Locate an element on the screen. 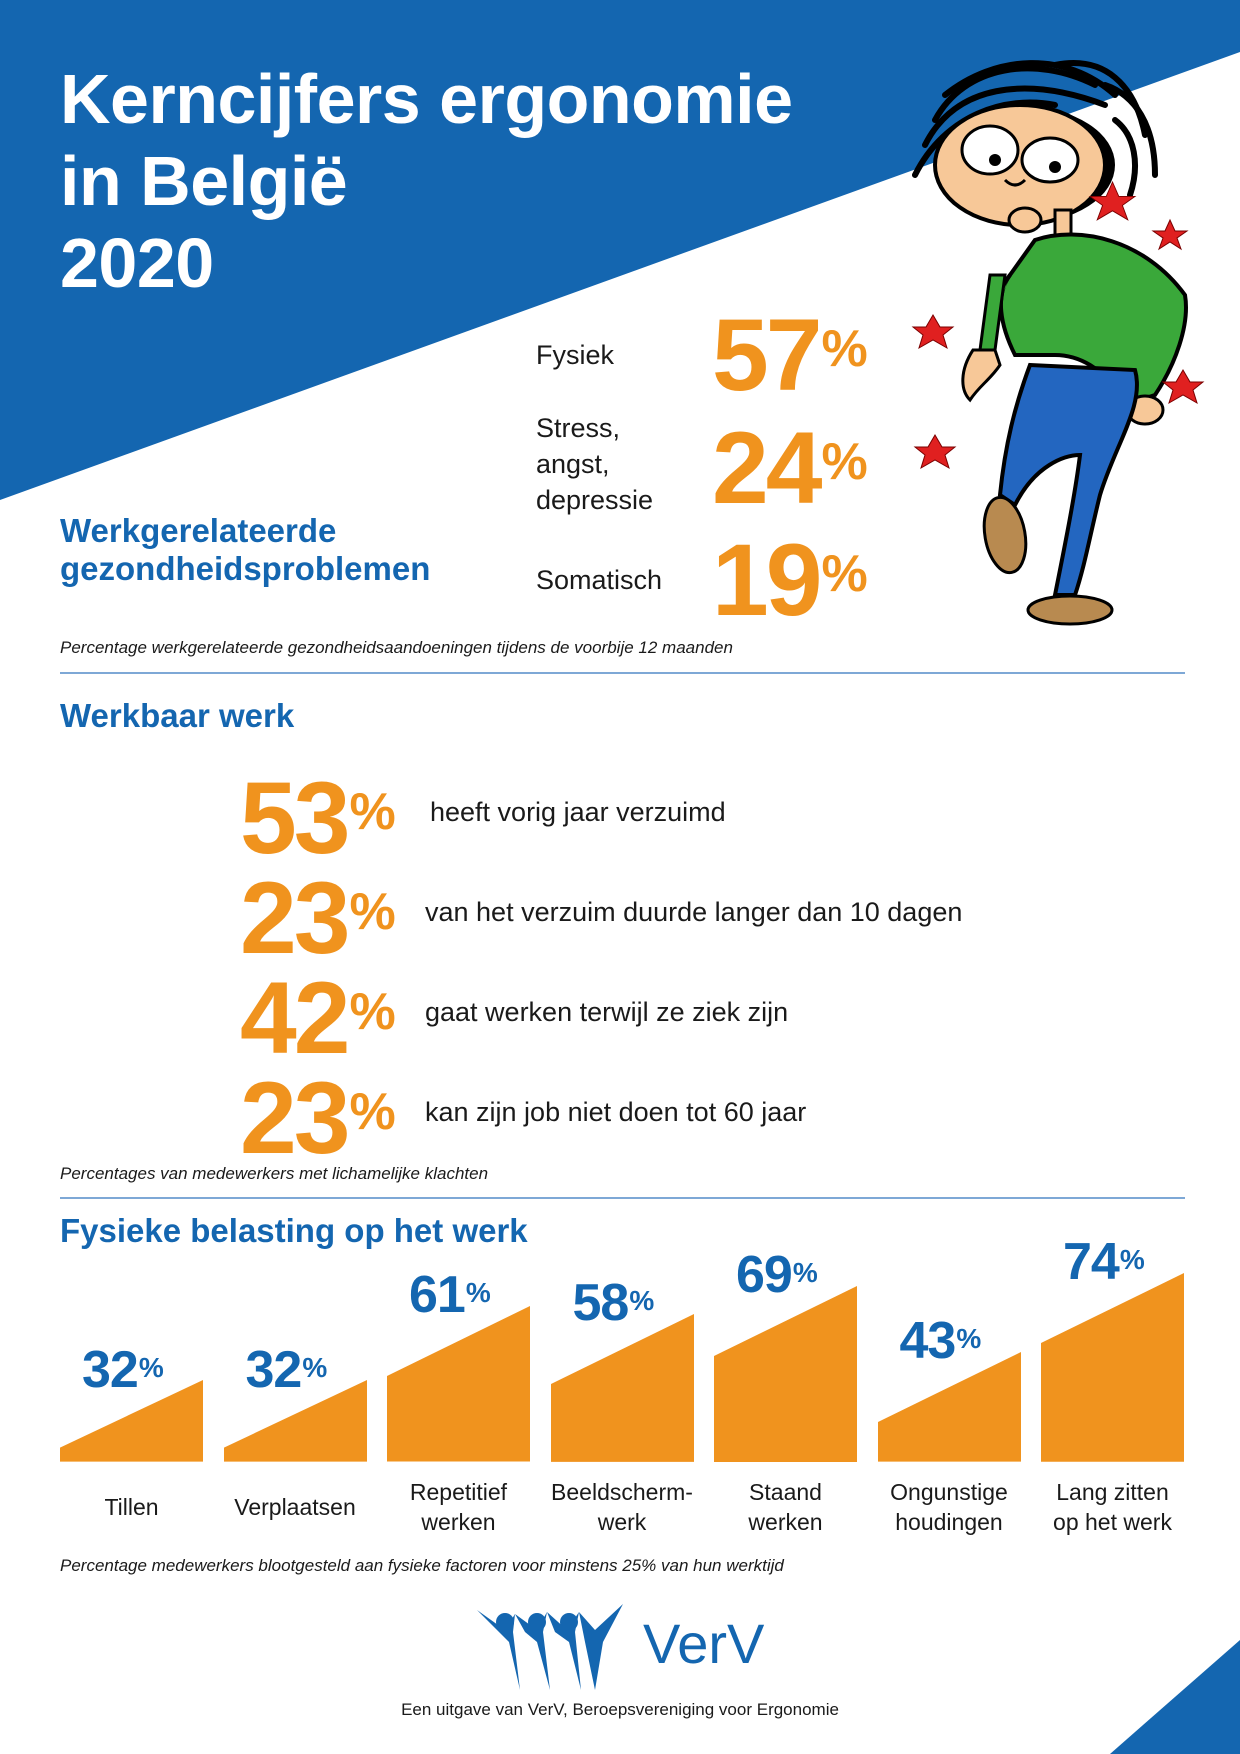 This screenshot has height=1754, width=1240. cartoon-character-illustration is located at coordinates (1058, 343).